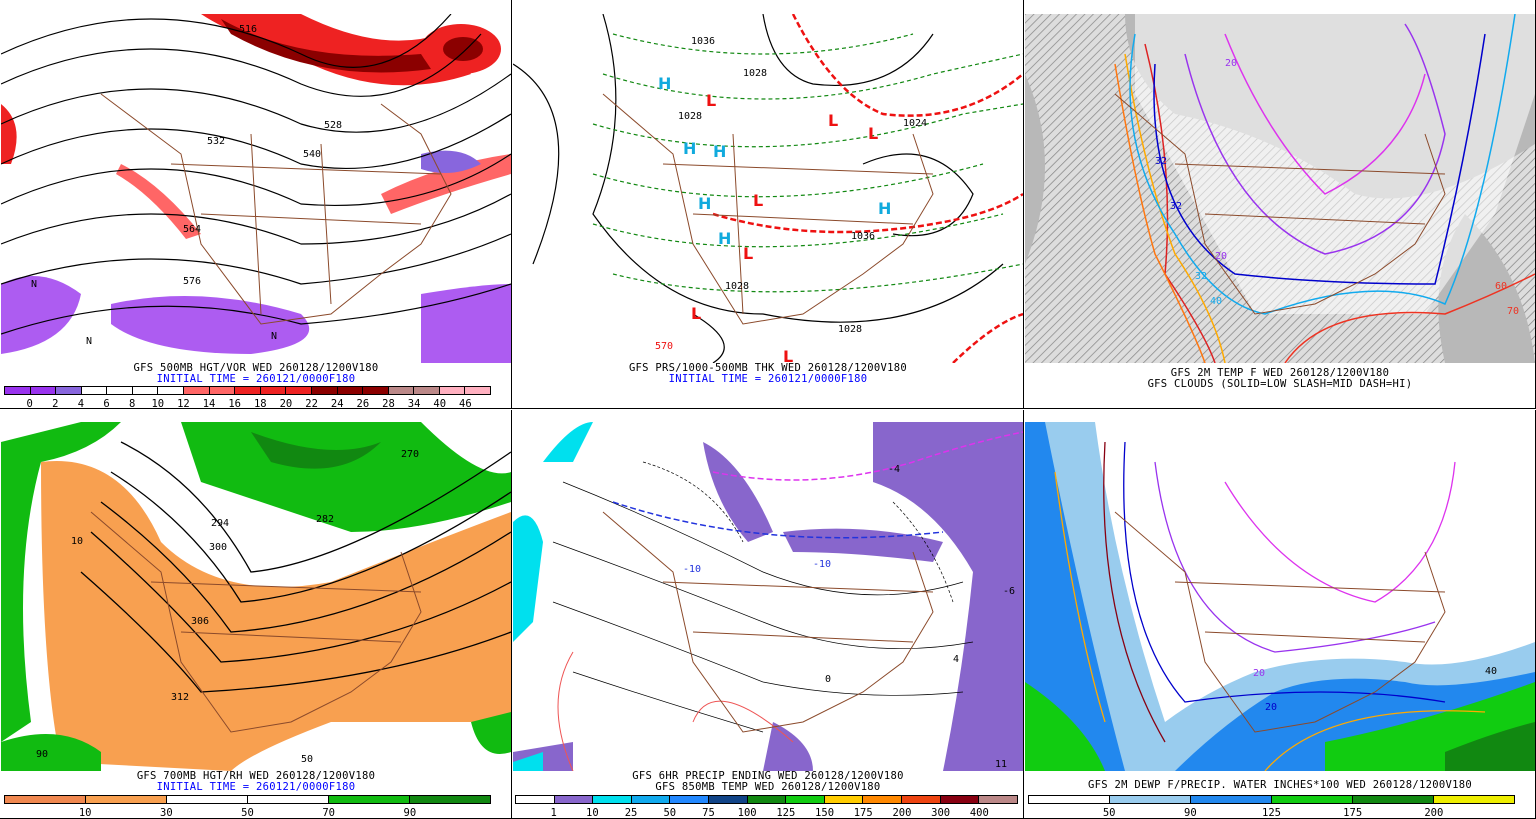 The image size is (1536, 819). I want to click on contour-label: 516, so click(248, 29).